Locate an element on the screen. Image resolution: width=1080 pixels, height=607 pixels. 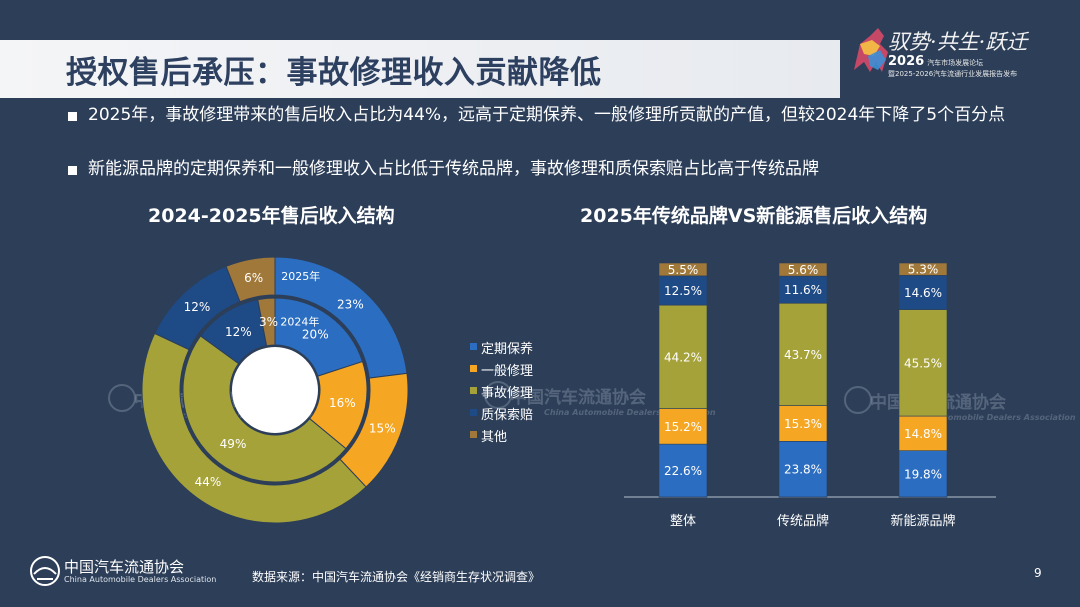
legend-label: 一般修理 is located at coordinates (507, 371).